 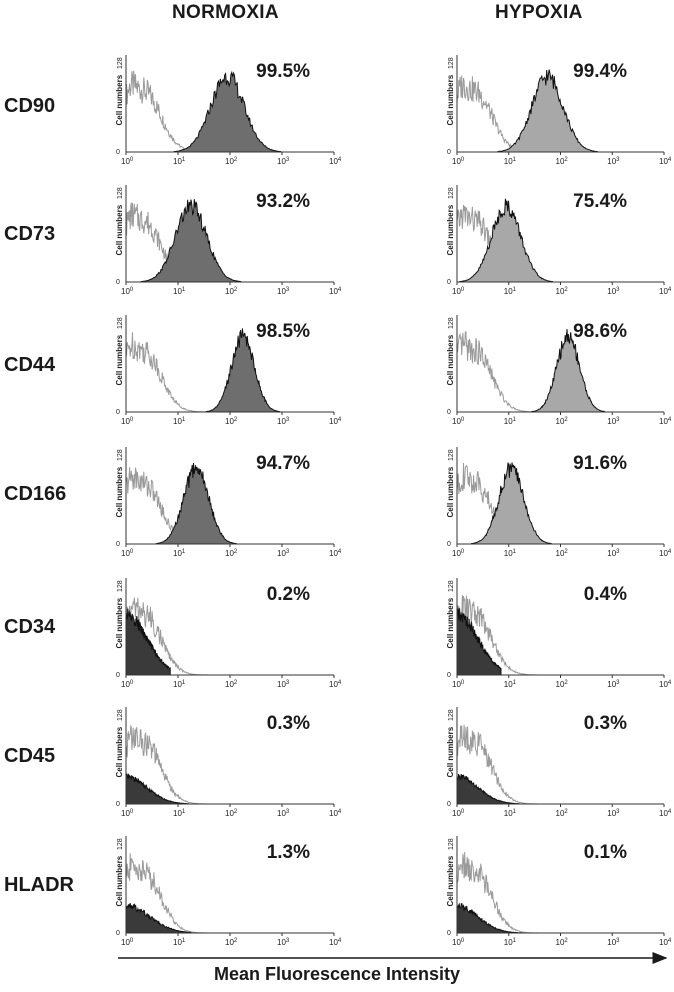 I want to click on percent-label: 99.4%, so click(x=600, y=71).